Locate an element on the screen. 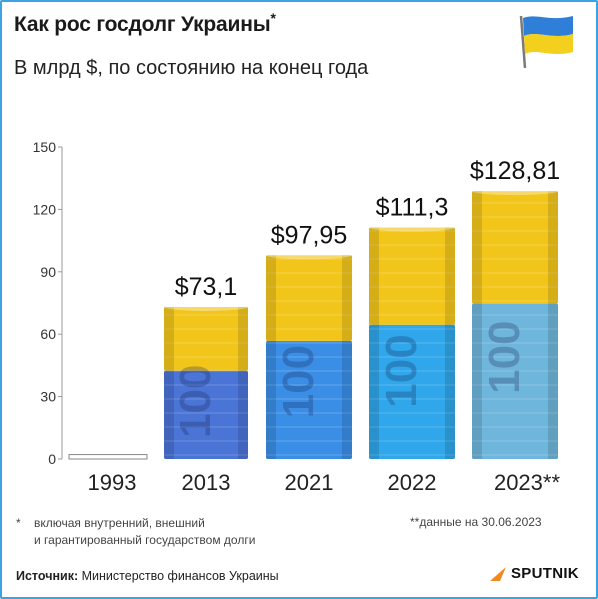 The width and height of the screenshot is (598, 599). x-tick-label: 2021 is located at coordinates (309, 482).